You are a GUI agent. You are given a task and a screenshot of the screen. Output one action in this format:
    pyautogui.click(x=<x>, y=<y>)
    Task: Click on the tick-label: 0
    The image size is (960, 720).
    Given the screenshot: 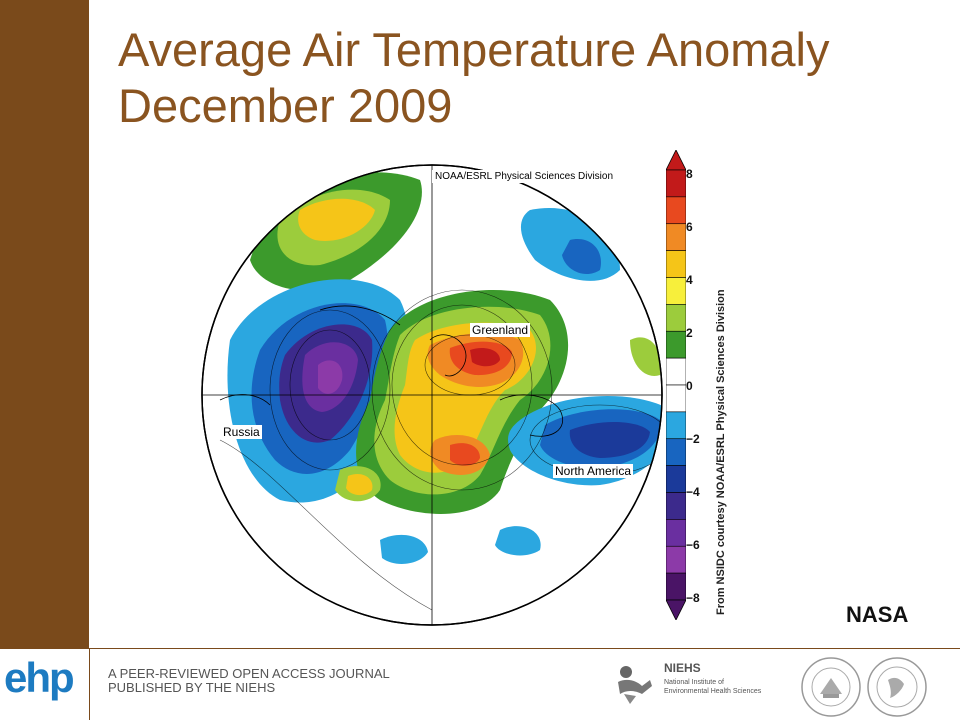 What is the action you would take?
    pyautogui.click(x=689, y=386)
    